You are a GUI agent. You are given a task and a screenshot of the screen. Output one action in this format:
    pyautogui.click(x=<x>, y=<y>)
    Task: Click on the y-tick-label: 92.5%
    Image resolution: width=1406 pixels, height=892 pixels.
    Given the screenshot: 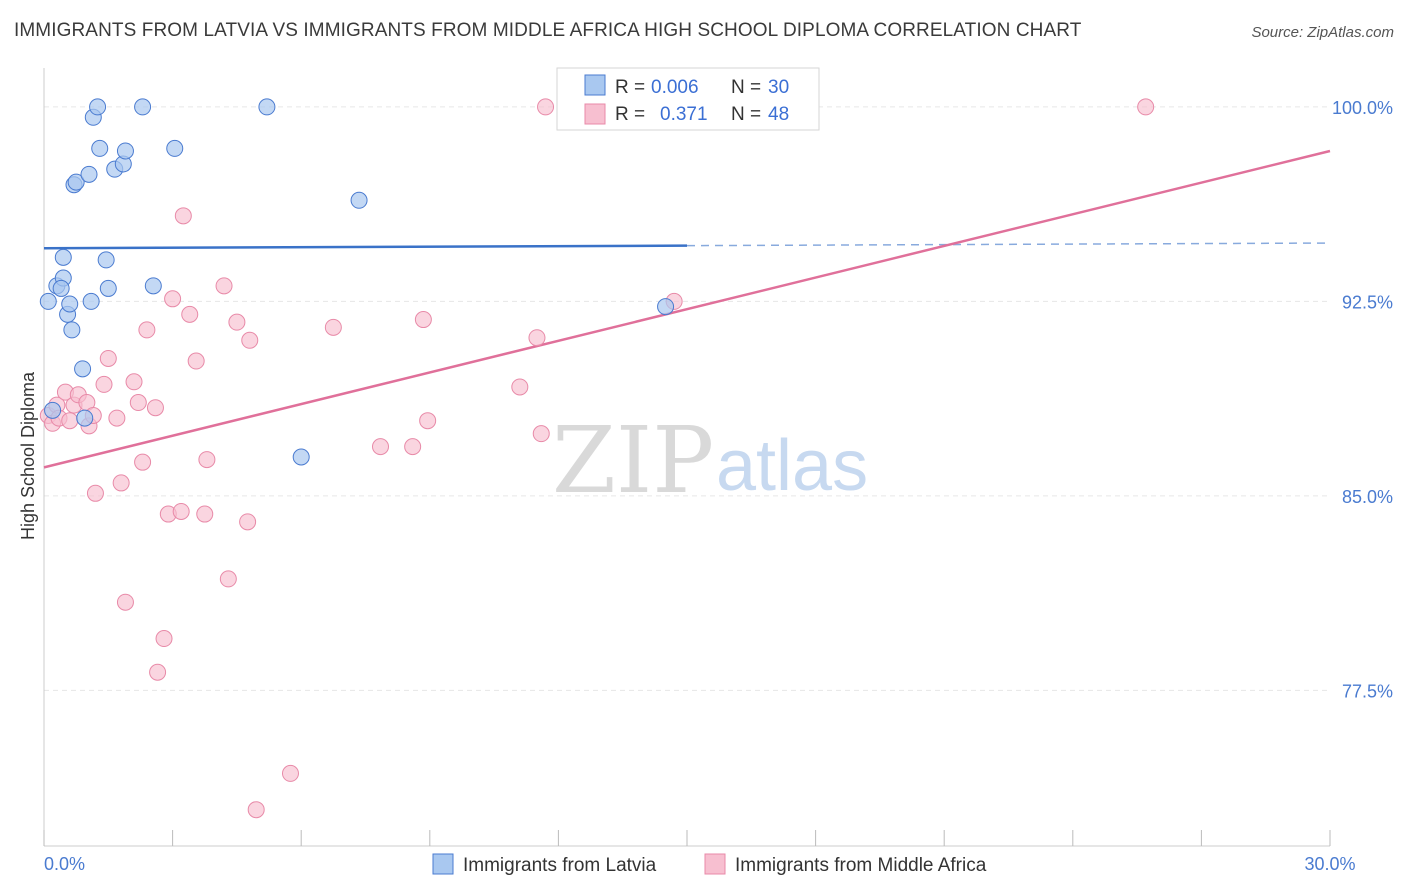 What is the action you would take?
    pyautogui.click(x=1367, y=302)
    